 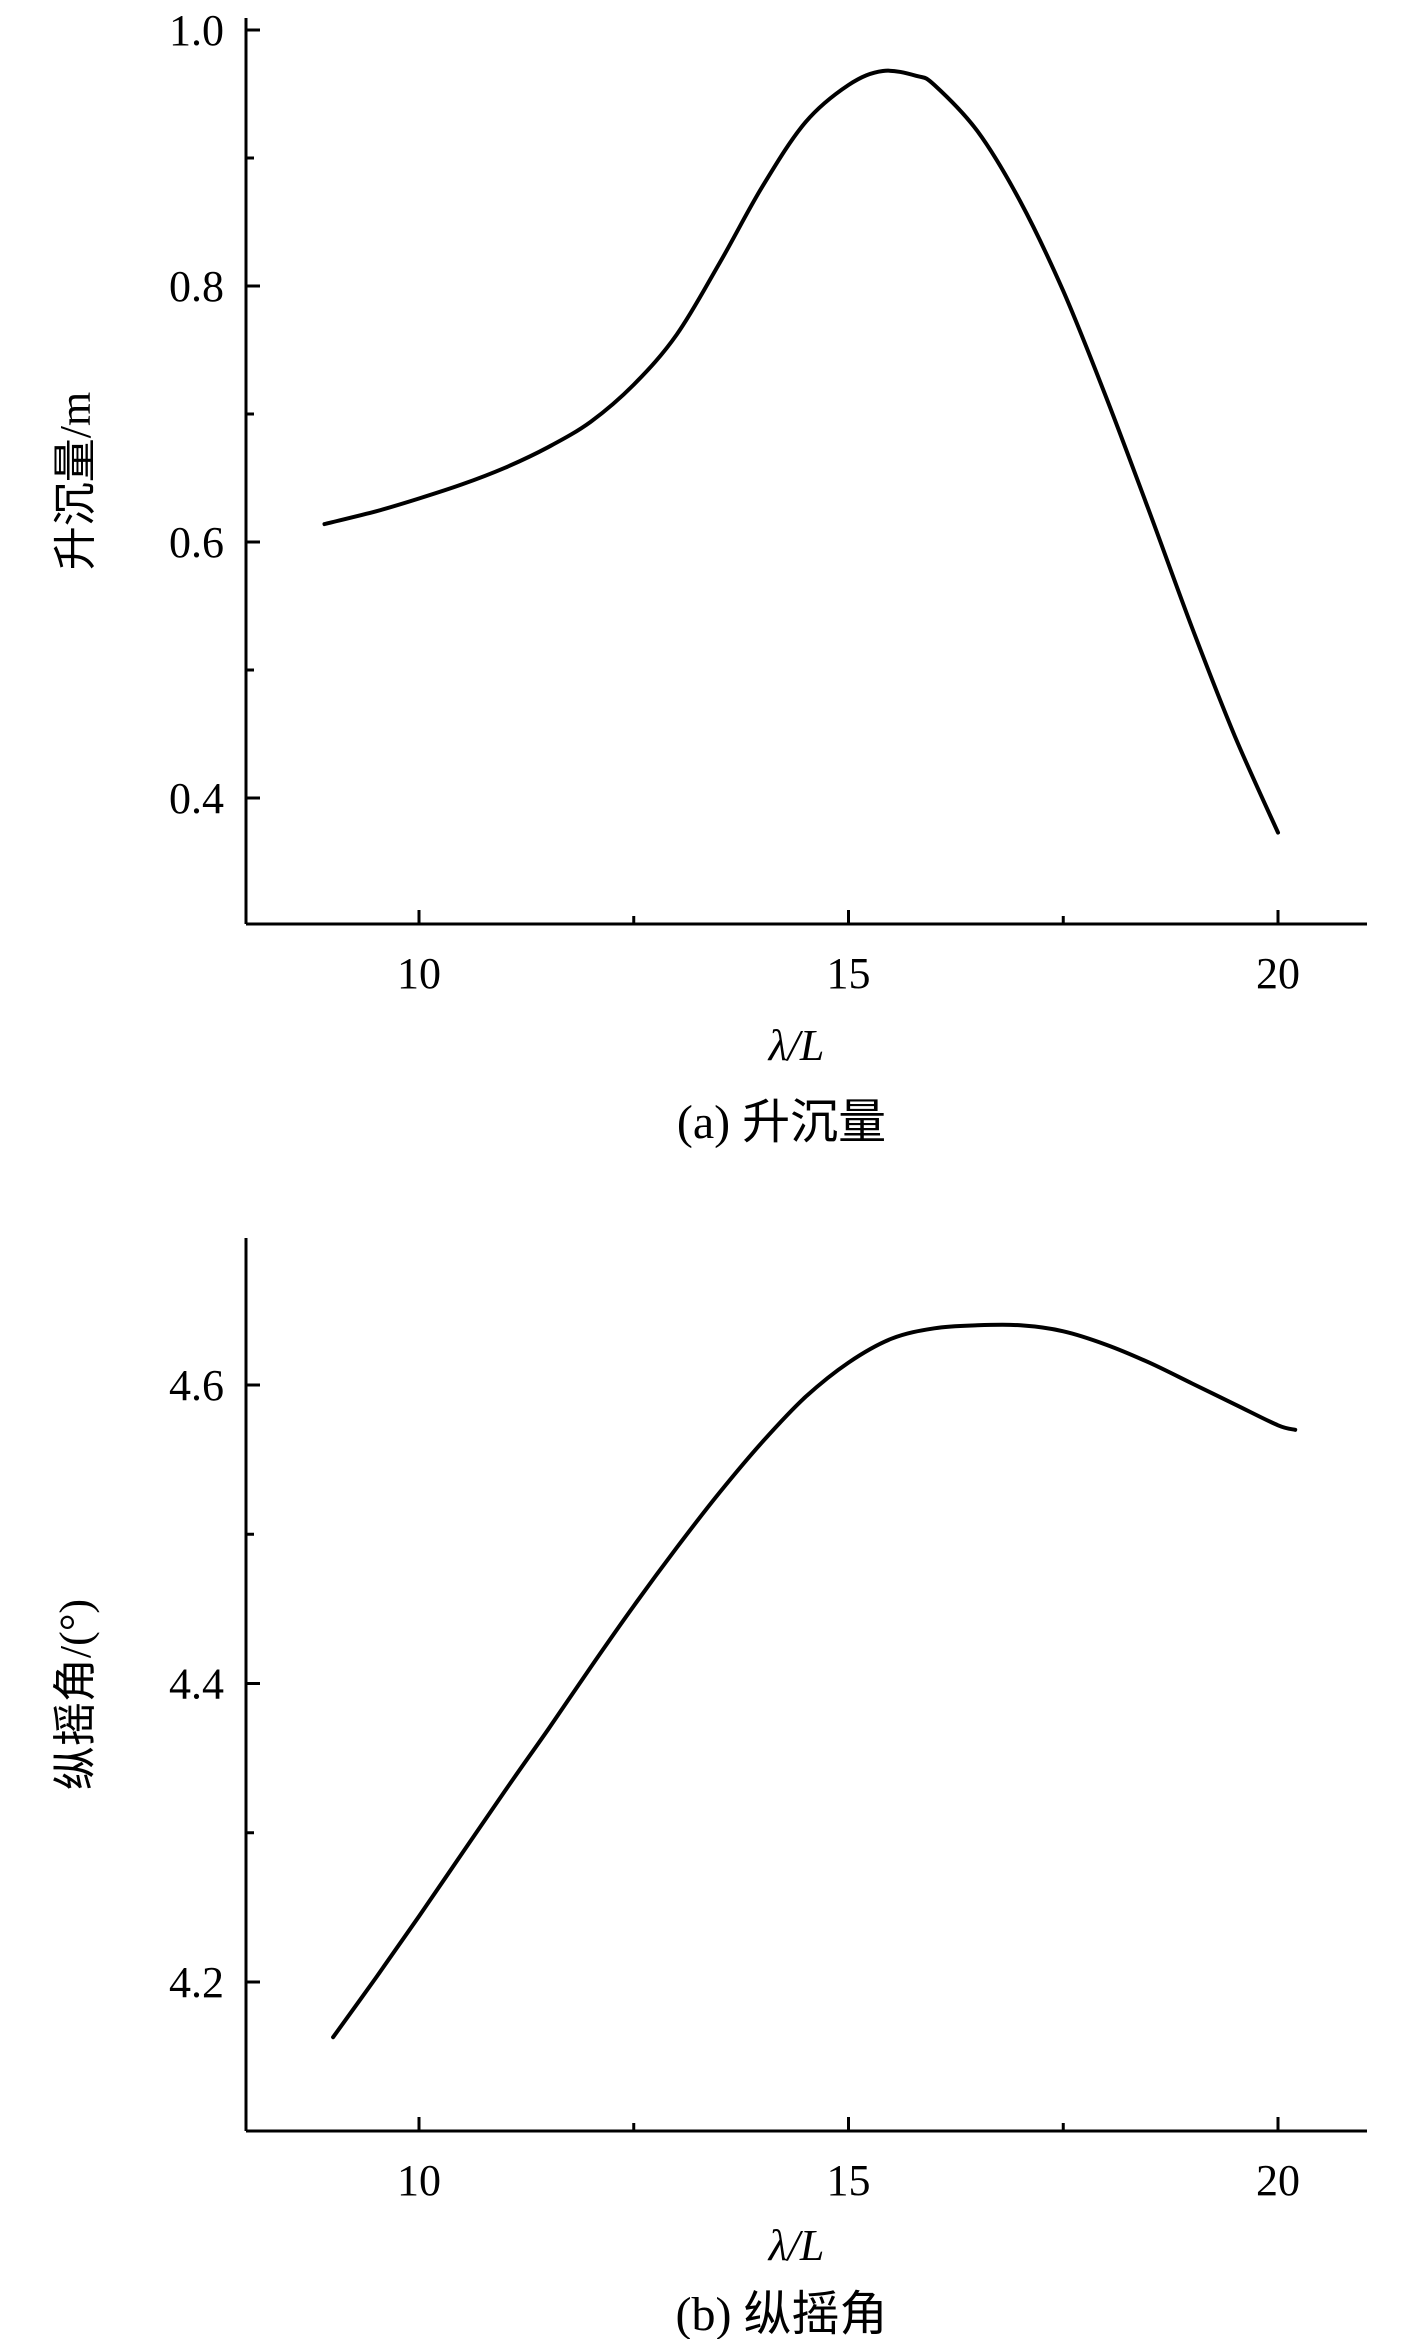 What do you see at coordinates (75, 1694) in the screenshot?
I see `y-axis-title: 纵摇角/(°)` at bounding box center [75, 1694].